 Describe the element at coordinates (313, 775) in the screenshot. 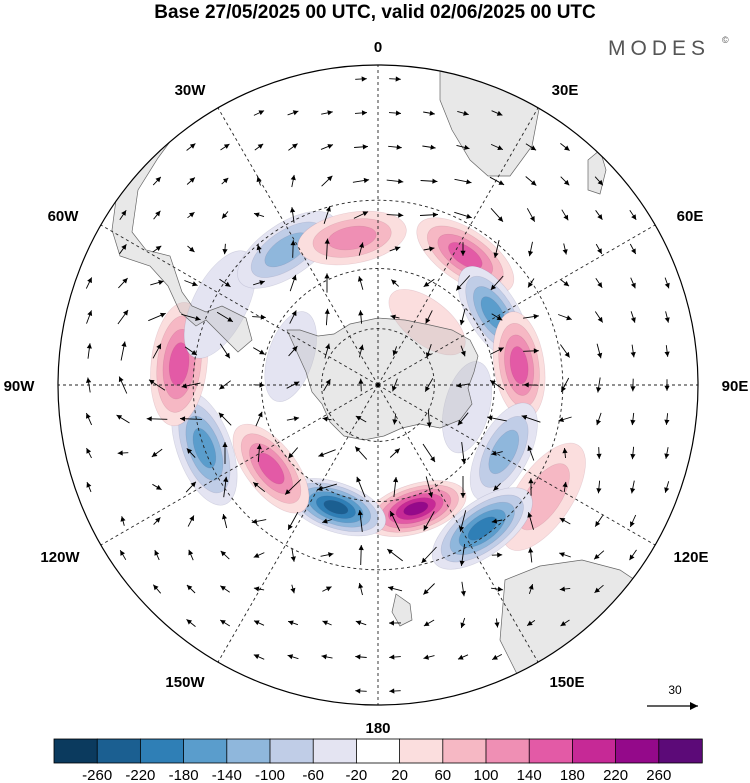

I see `colorbar-tick-label: -60` at that location.